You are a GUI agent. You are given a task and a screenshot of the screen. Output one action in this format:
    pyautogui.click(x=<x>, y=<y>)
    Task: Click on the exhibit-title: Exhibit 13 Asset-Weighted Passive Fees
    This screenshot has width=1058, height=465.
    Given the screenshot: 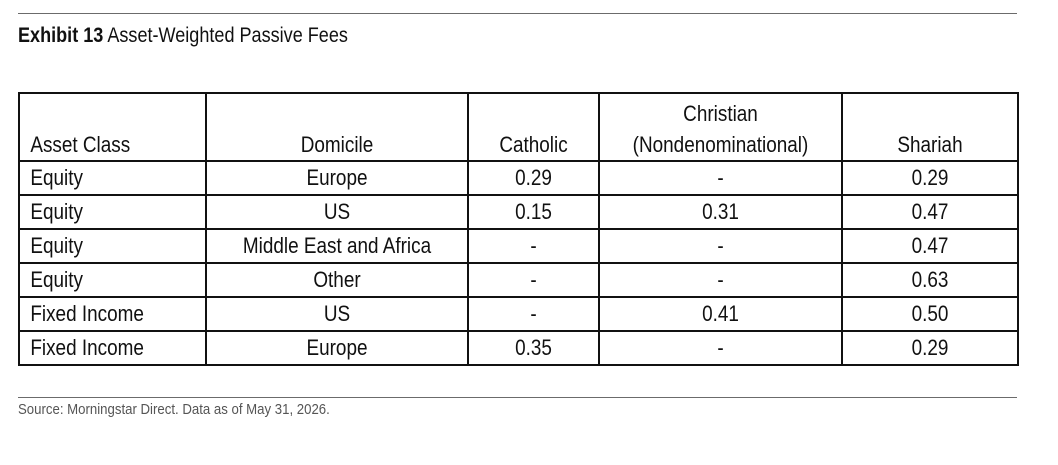 What is the action you would take?
    pyautogui.click(x=183, y=36)
    